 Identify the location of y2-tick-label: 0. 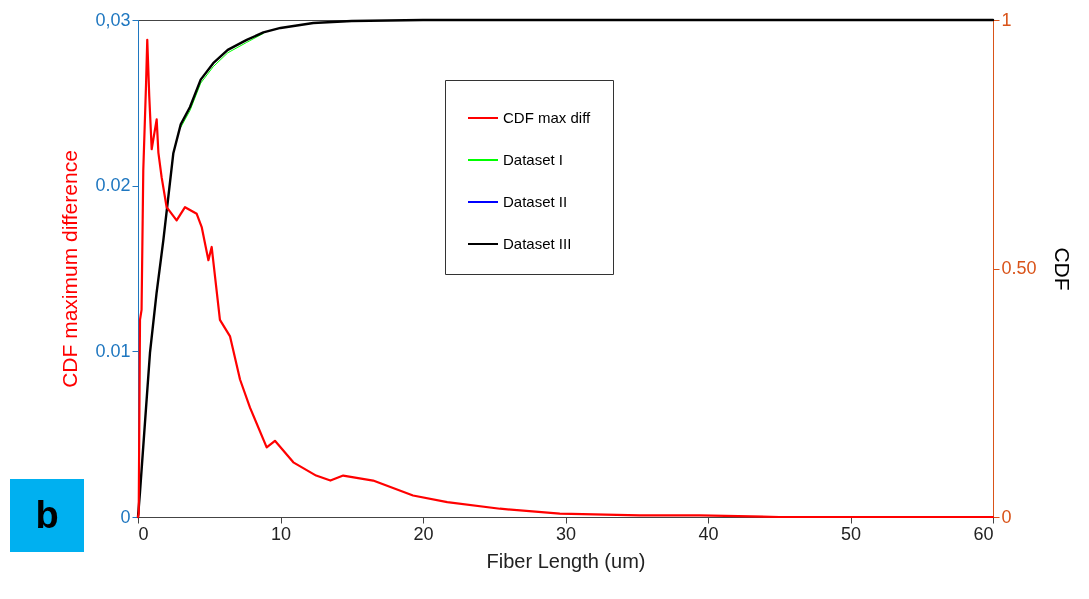
(1006, 516).